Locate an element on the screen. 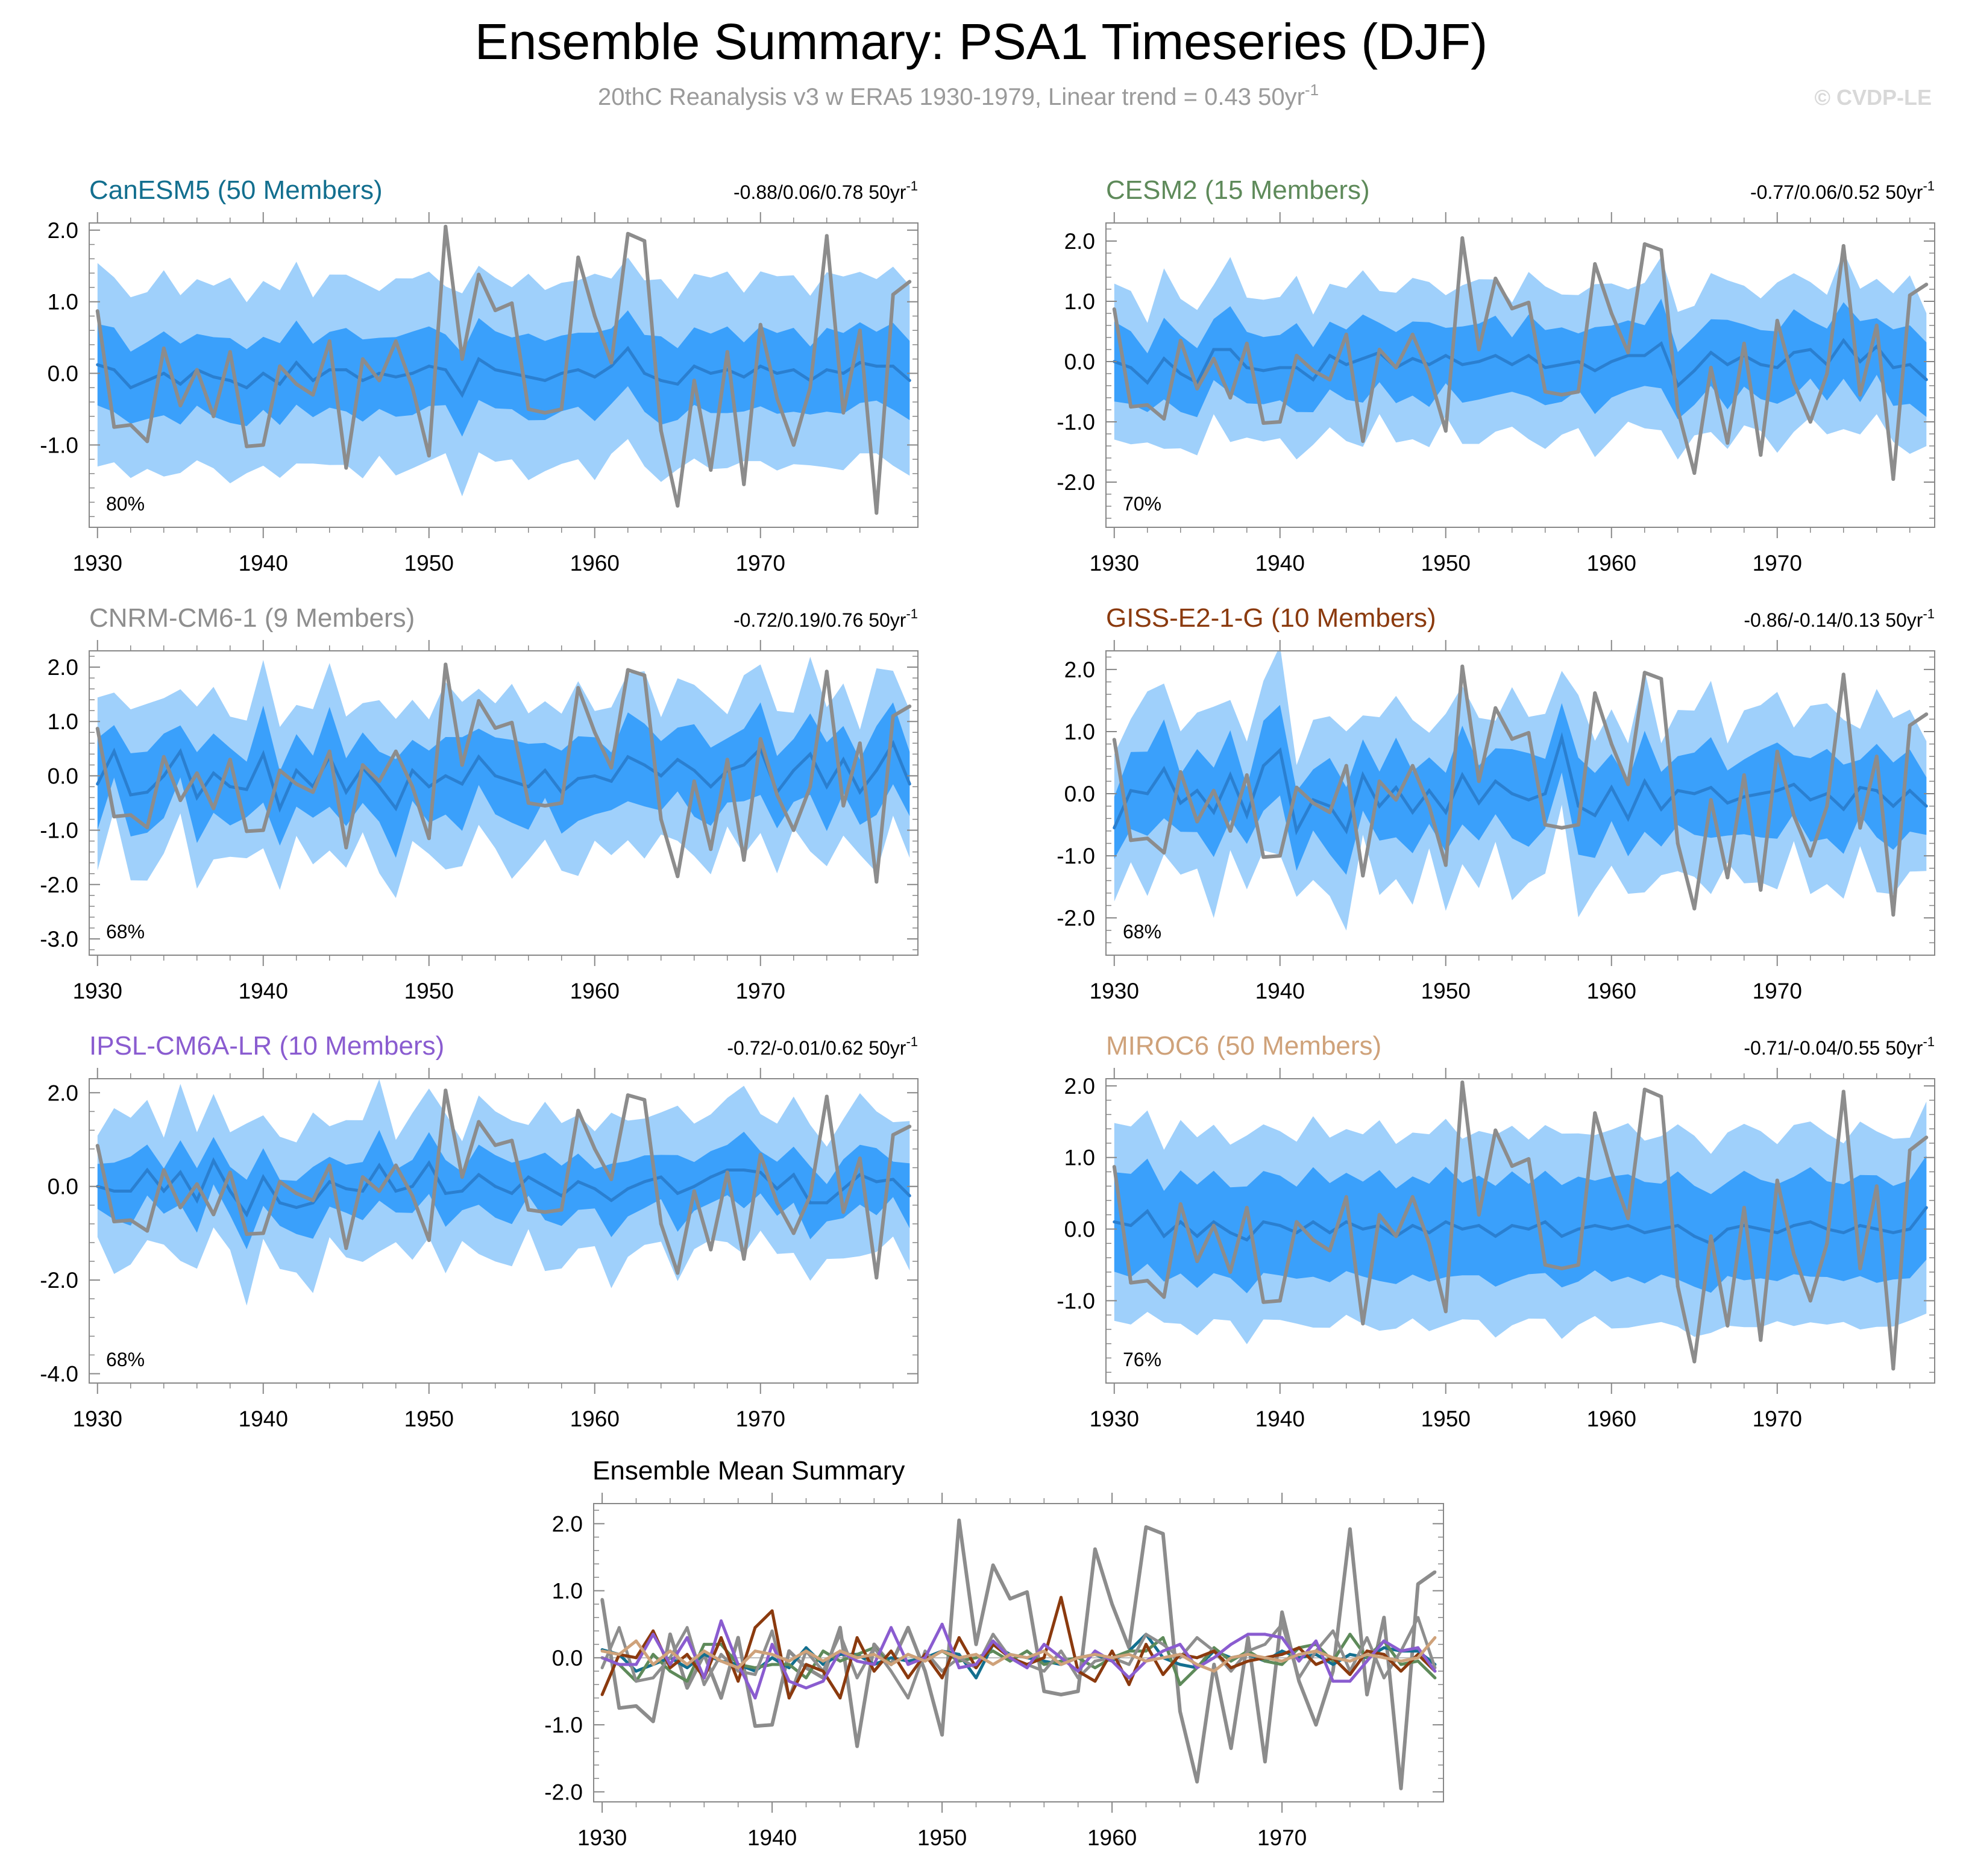  inner-spread-band is located at coordinates (1520, 1224).